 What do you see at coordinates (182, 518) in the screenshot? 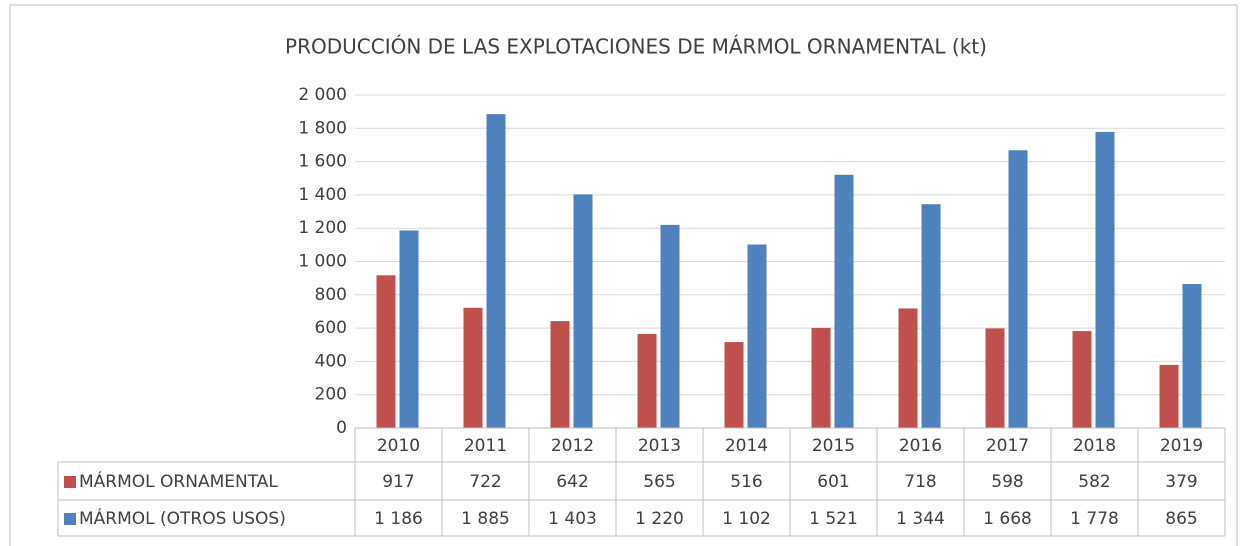
I see `legend-label: MÁRMOL (OTROS USOS)` at bounding box center [182, 518].